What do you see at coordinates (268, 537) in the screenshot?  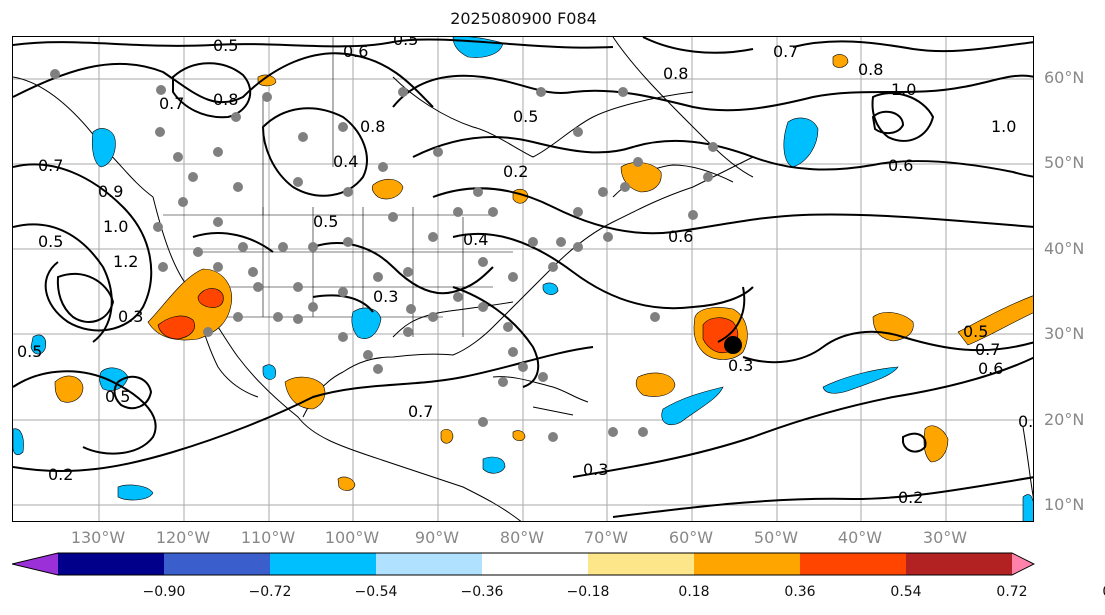 I see `lon-label: 110°W` at bounding box center [268, 537].